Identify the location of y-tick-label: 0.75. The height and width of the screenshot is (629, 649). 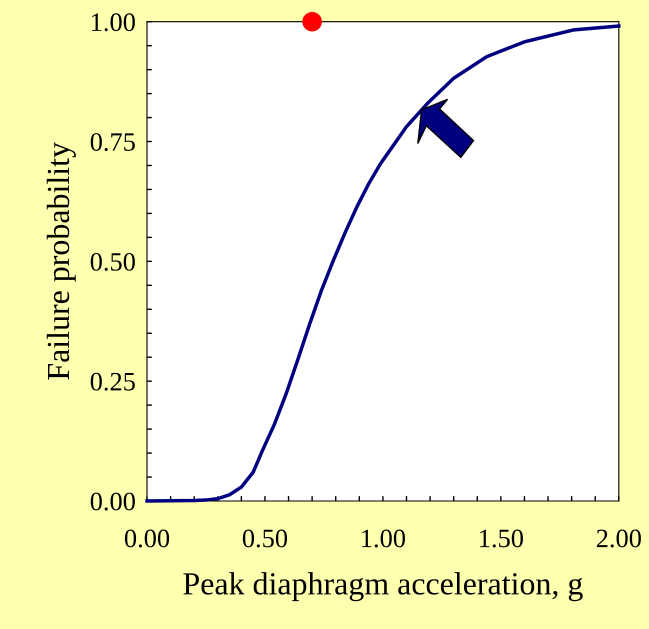
(112, 142).